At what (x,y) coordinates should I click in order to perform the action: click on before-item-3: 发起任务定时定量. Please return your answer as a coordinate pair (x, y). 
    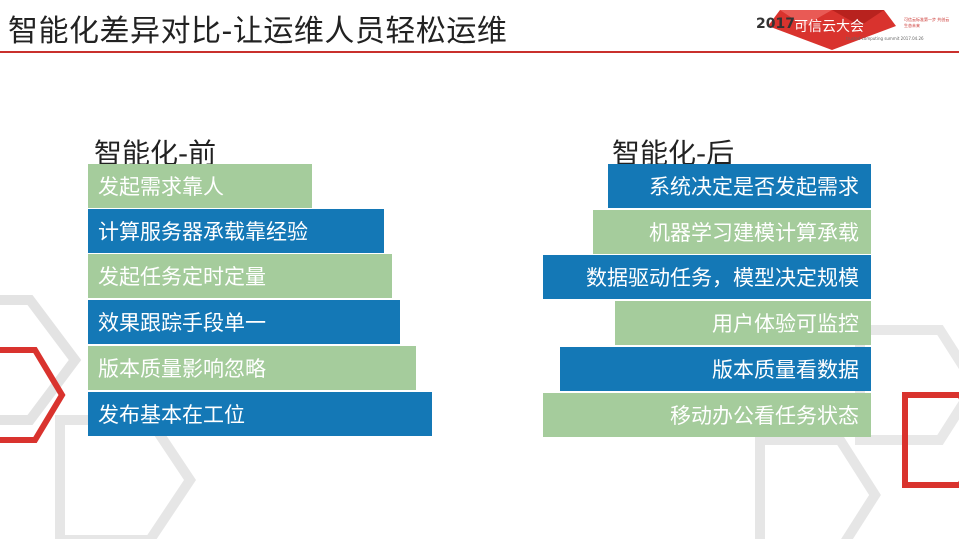
    Looking at the image, I should click on (240, 276).